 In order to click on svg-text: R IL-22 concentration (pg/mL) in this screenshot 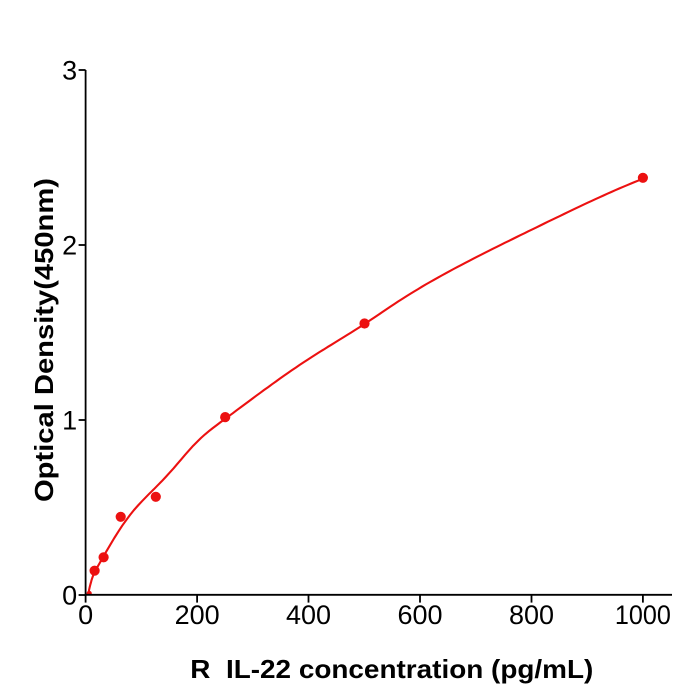, I will do `click(391, 670)`.